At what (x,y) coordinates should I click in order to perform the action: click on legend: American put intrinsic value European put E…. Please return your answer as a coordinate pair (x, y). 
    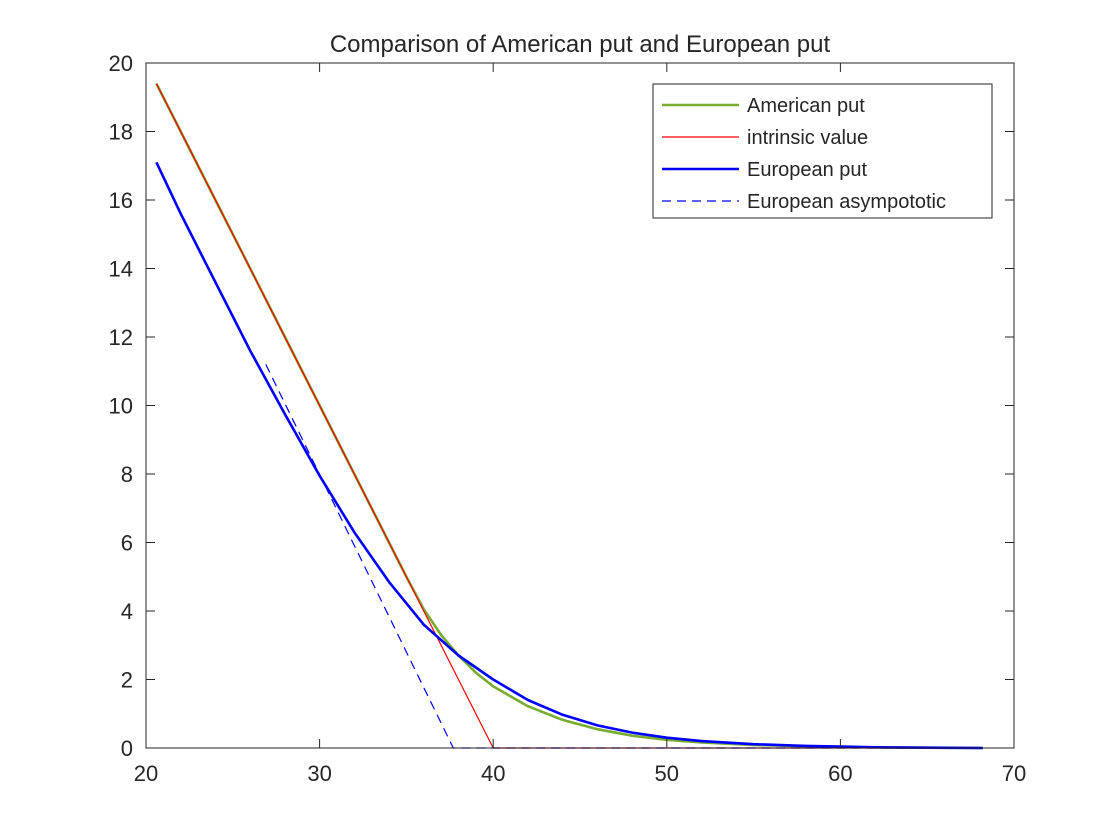
    Looking at the image, I should click on (822, 151).